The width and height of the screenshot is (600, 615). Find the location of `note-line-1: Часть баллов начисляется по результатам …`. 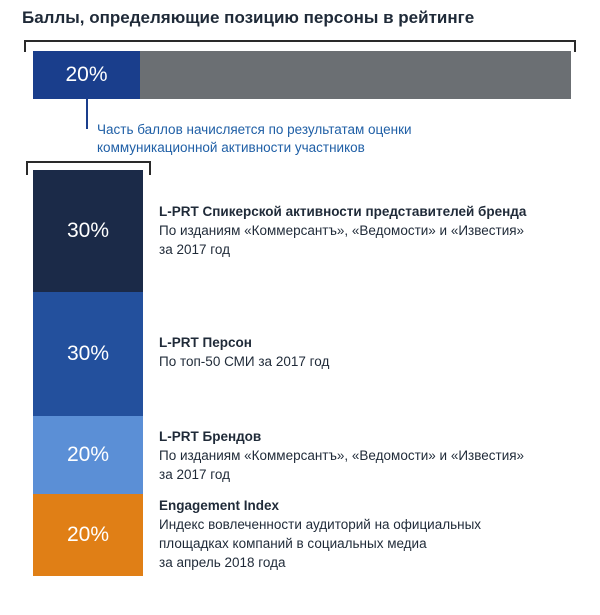

note-line-1: Часть баллов начисляется по результатам … is located at coordinates (254, 129).